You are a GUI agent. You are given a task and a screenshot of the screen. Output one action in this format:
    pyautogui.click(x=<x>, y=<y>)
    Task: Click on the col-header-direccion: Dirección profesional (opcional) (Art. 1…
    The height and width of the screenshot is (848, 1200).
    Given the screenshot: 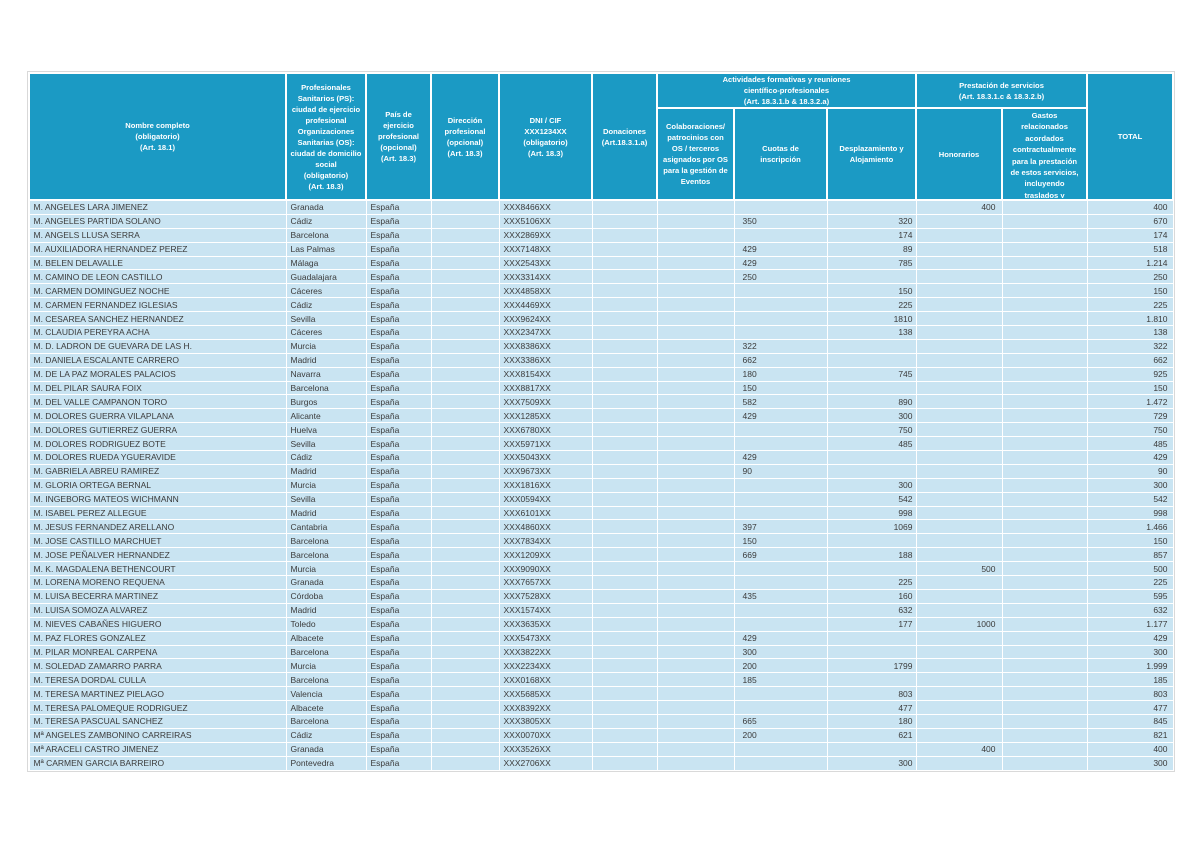 What is the action you would take?
    pyautogui.click(x=465, y=136)
    